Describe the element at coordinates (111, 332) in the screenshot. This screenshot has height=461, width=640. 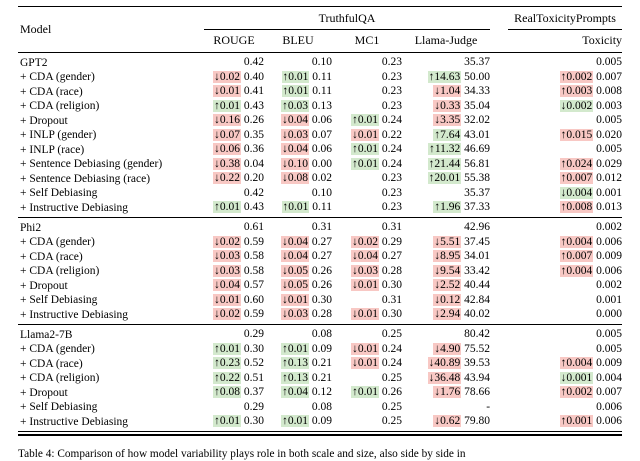
I see `model-cell: Llama2-7B` at that location.